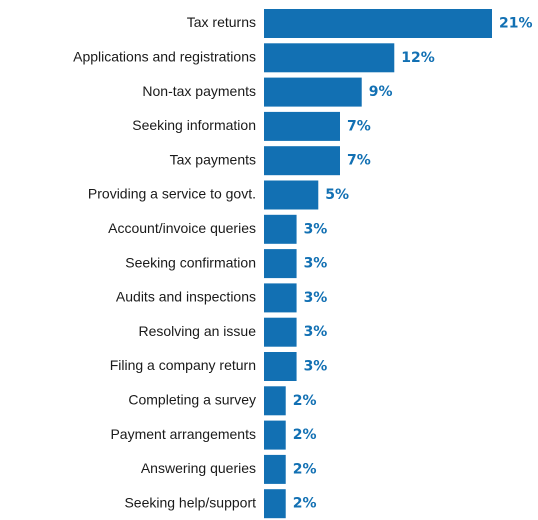 The width and height of the screenshot is (538, 520). Describe the element at coordinates (192, 400) in the screenshot. I see `category-label: Completing a survey` at that location.